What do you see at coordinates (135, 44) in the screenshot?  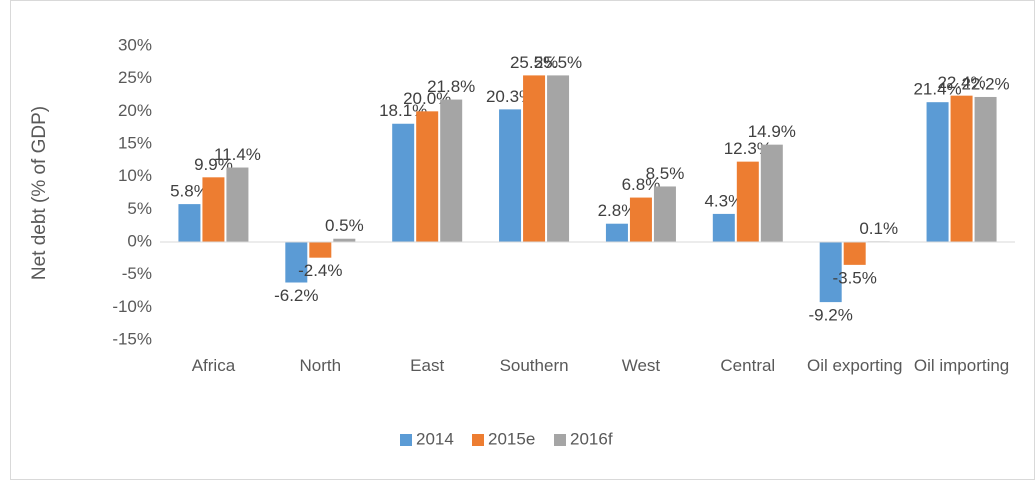 I see `y-tick-label: 30%` at bounding box center [135, 44].